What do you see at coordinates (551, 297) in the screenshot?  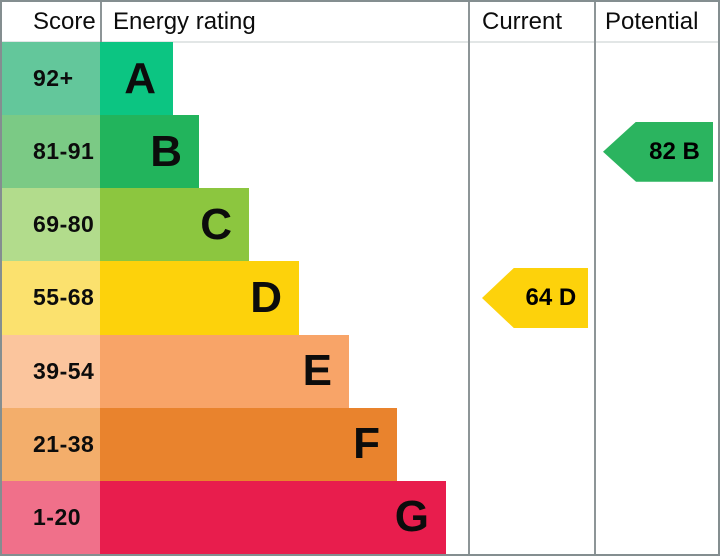 I see `current-rating-label: 64 D` at bounding box center [551, 297].